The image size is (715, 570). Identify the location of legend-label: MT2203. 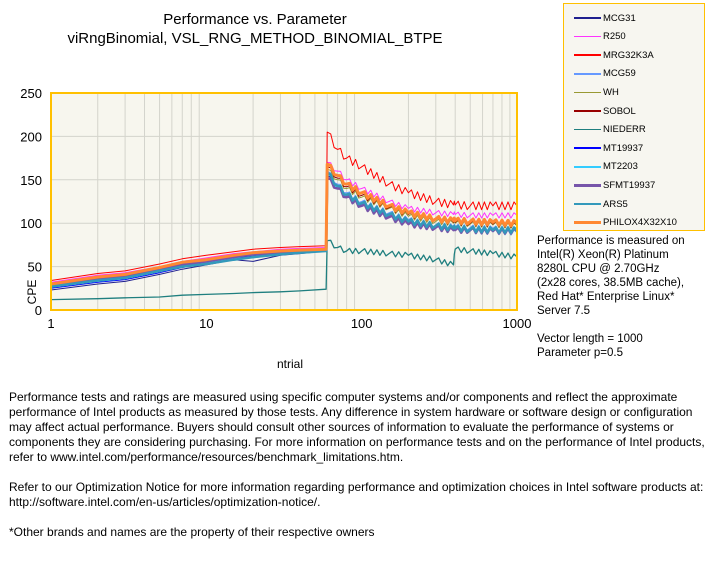
(620, 167).